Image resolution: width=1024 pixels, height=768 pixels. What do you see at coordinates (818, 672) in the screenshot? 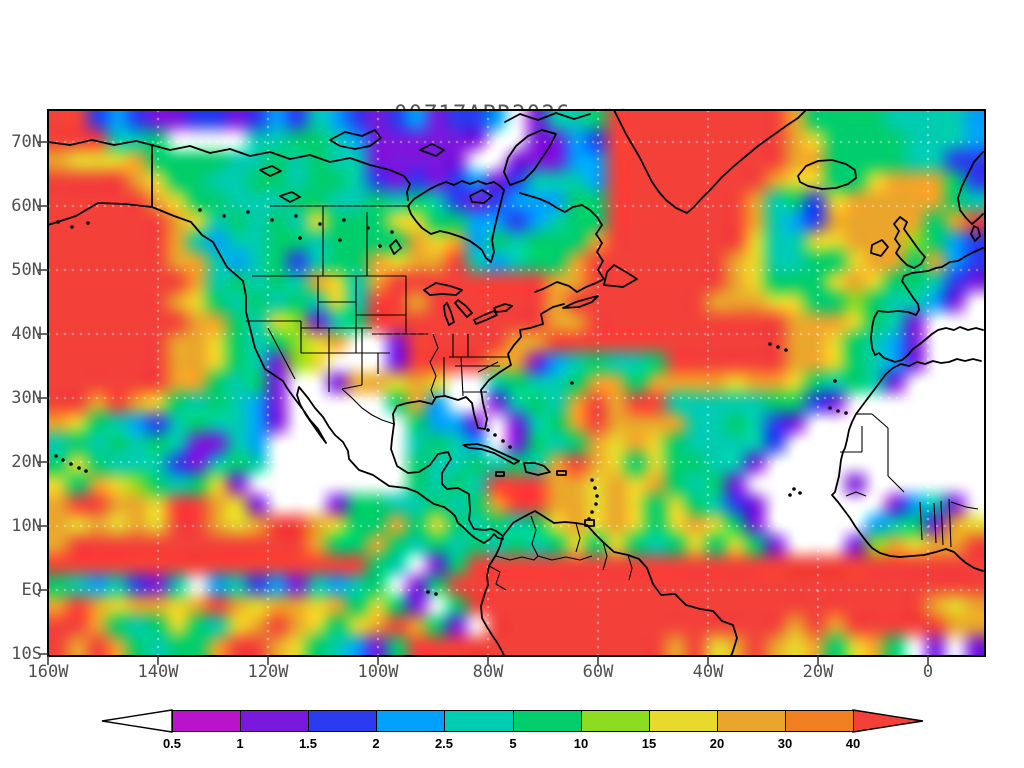
I see `lon-tick-label: 20W` at bounding box center [818, 672].